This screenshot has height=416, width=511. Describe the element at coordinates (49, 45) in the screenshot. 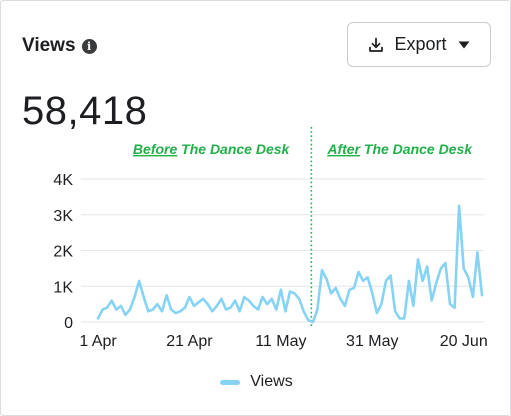

I see `card-title: Views` at that location.